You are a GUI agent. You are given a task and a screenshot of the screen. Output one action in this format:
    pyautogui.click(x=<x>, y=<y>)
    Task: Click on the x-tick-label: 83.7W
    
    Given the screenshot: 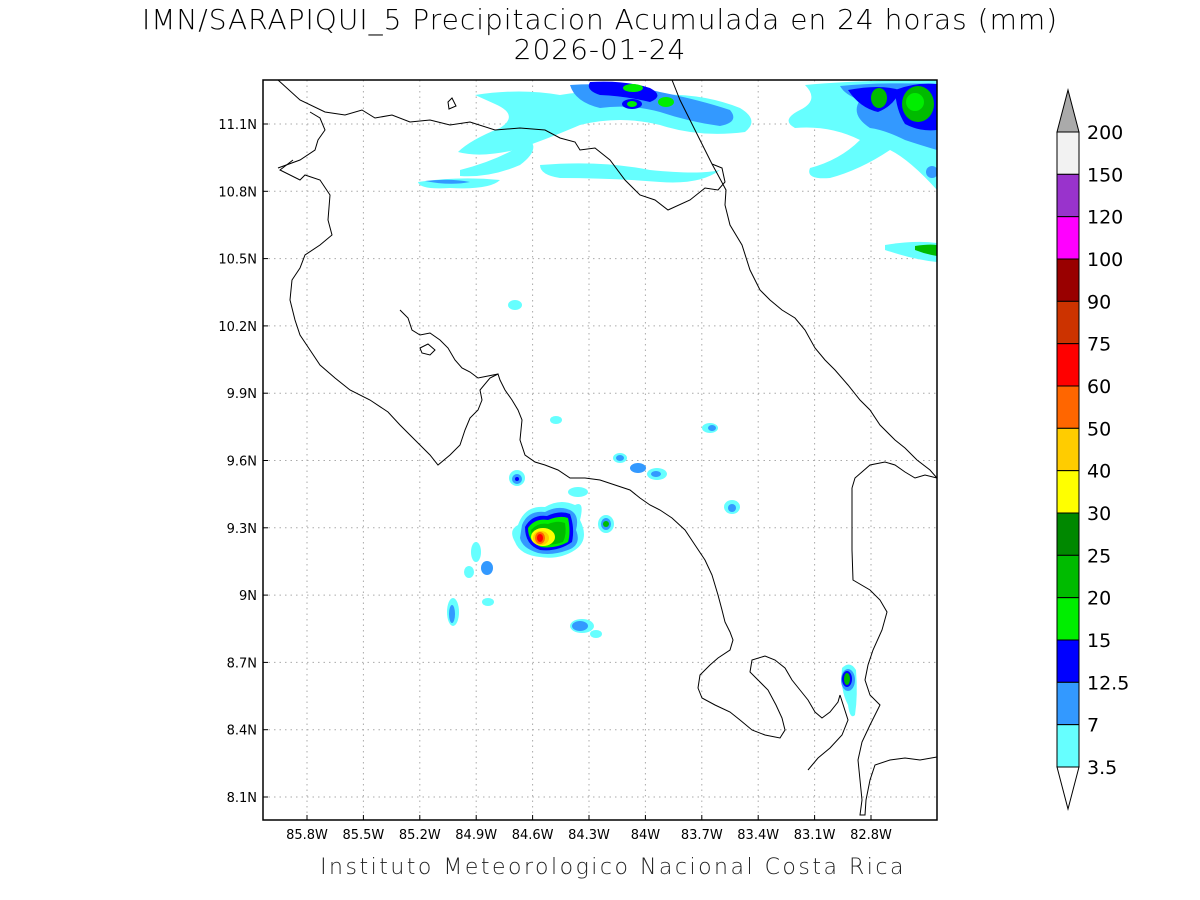 What is the action you would take?
    pyautogui.click(x=702, y=835)
    